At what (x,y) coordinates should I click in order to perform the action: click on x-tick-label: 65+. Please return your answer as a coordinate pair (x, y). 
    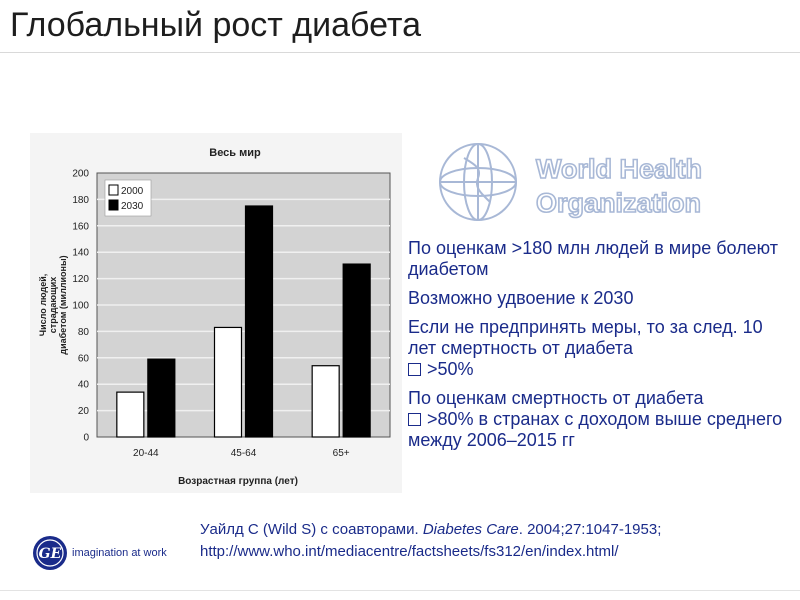
    Looking at the image, I should click on (341, 453).